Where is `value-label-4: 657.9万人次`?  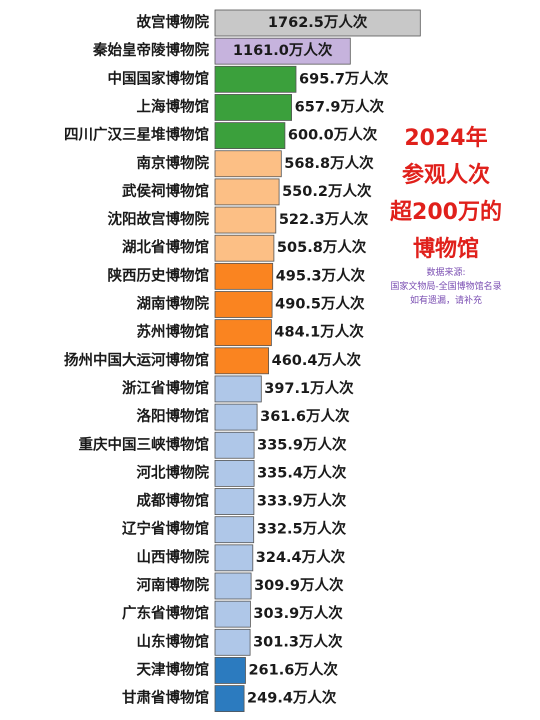 value-label-4: 657.9万人次 is located at coordinates (340, 106).